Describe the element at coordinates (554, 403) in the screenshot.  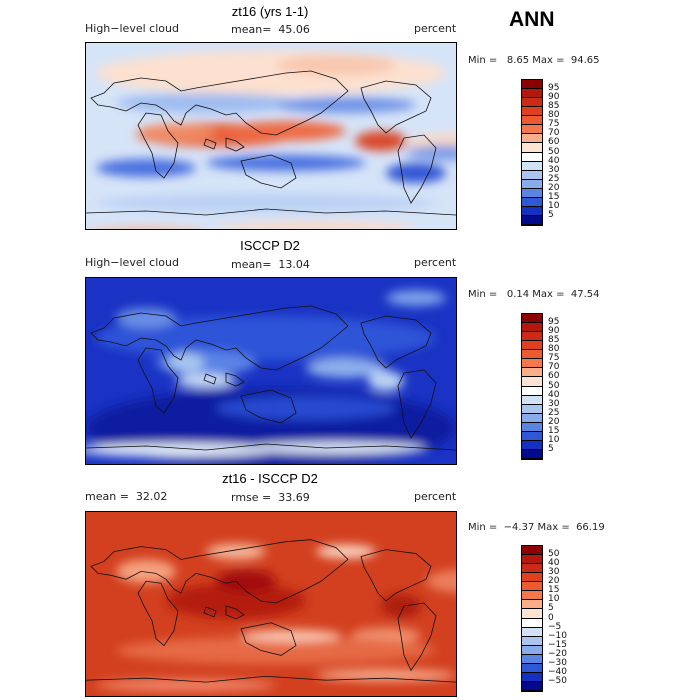
I see `colorbar-tick-label: 30` at that location.